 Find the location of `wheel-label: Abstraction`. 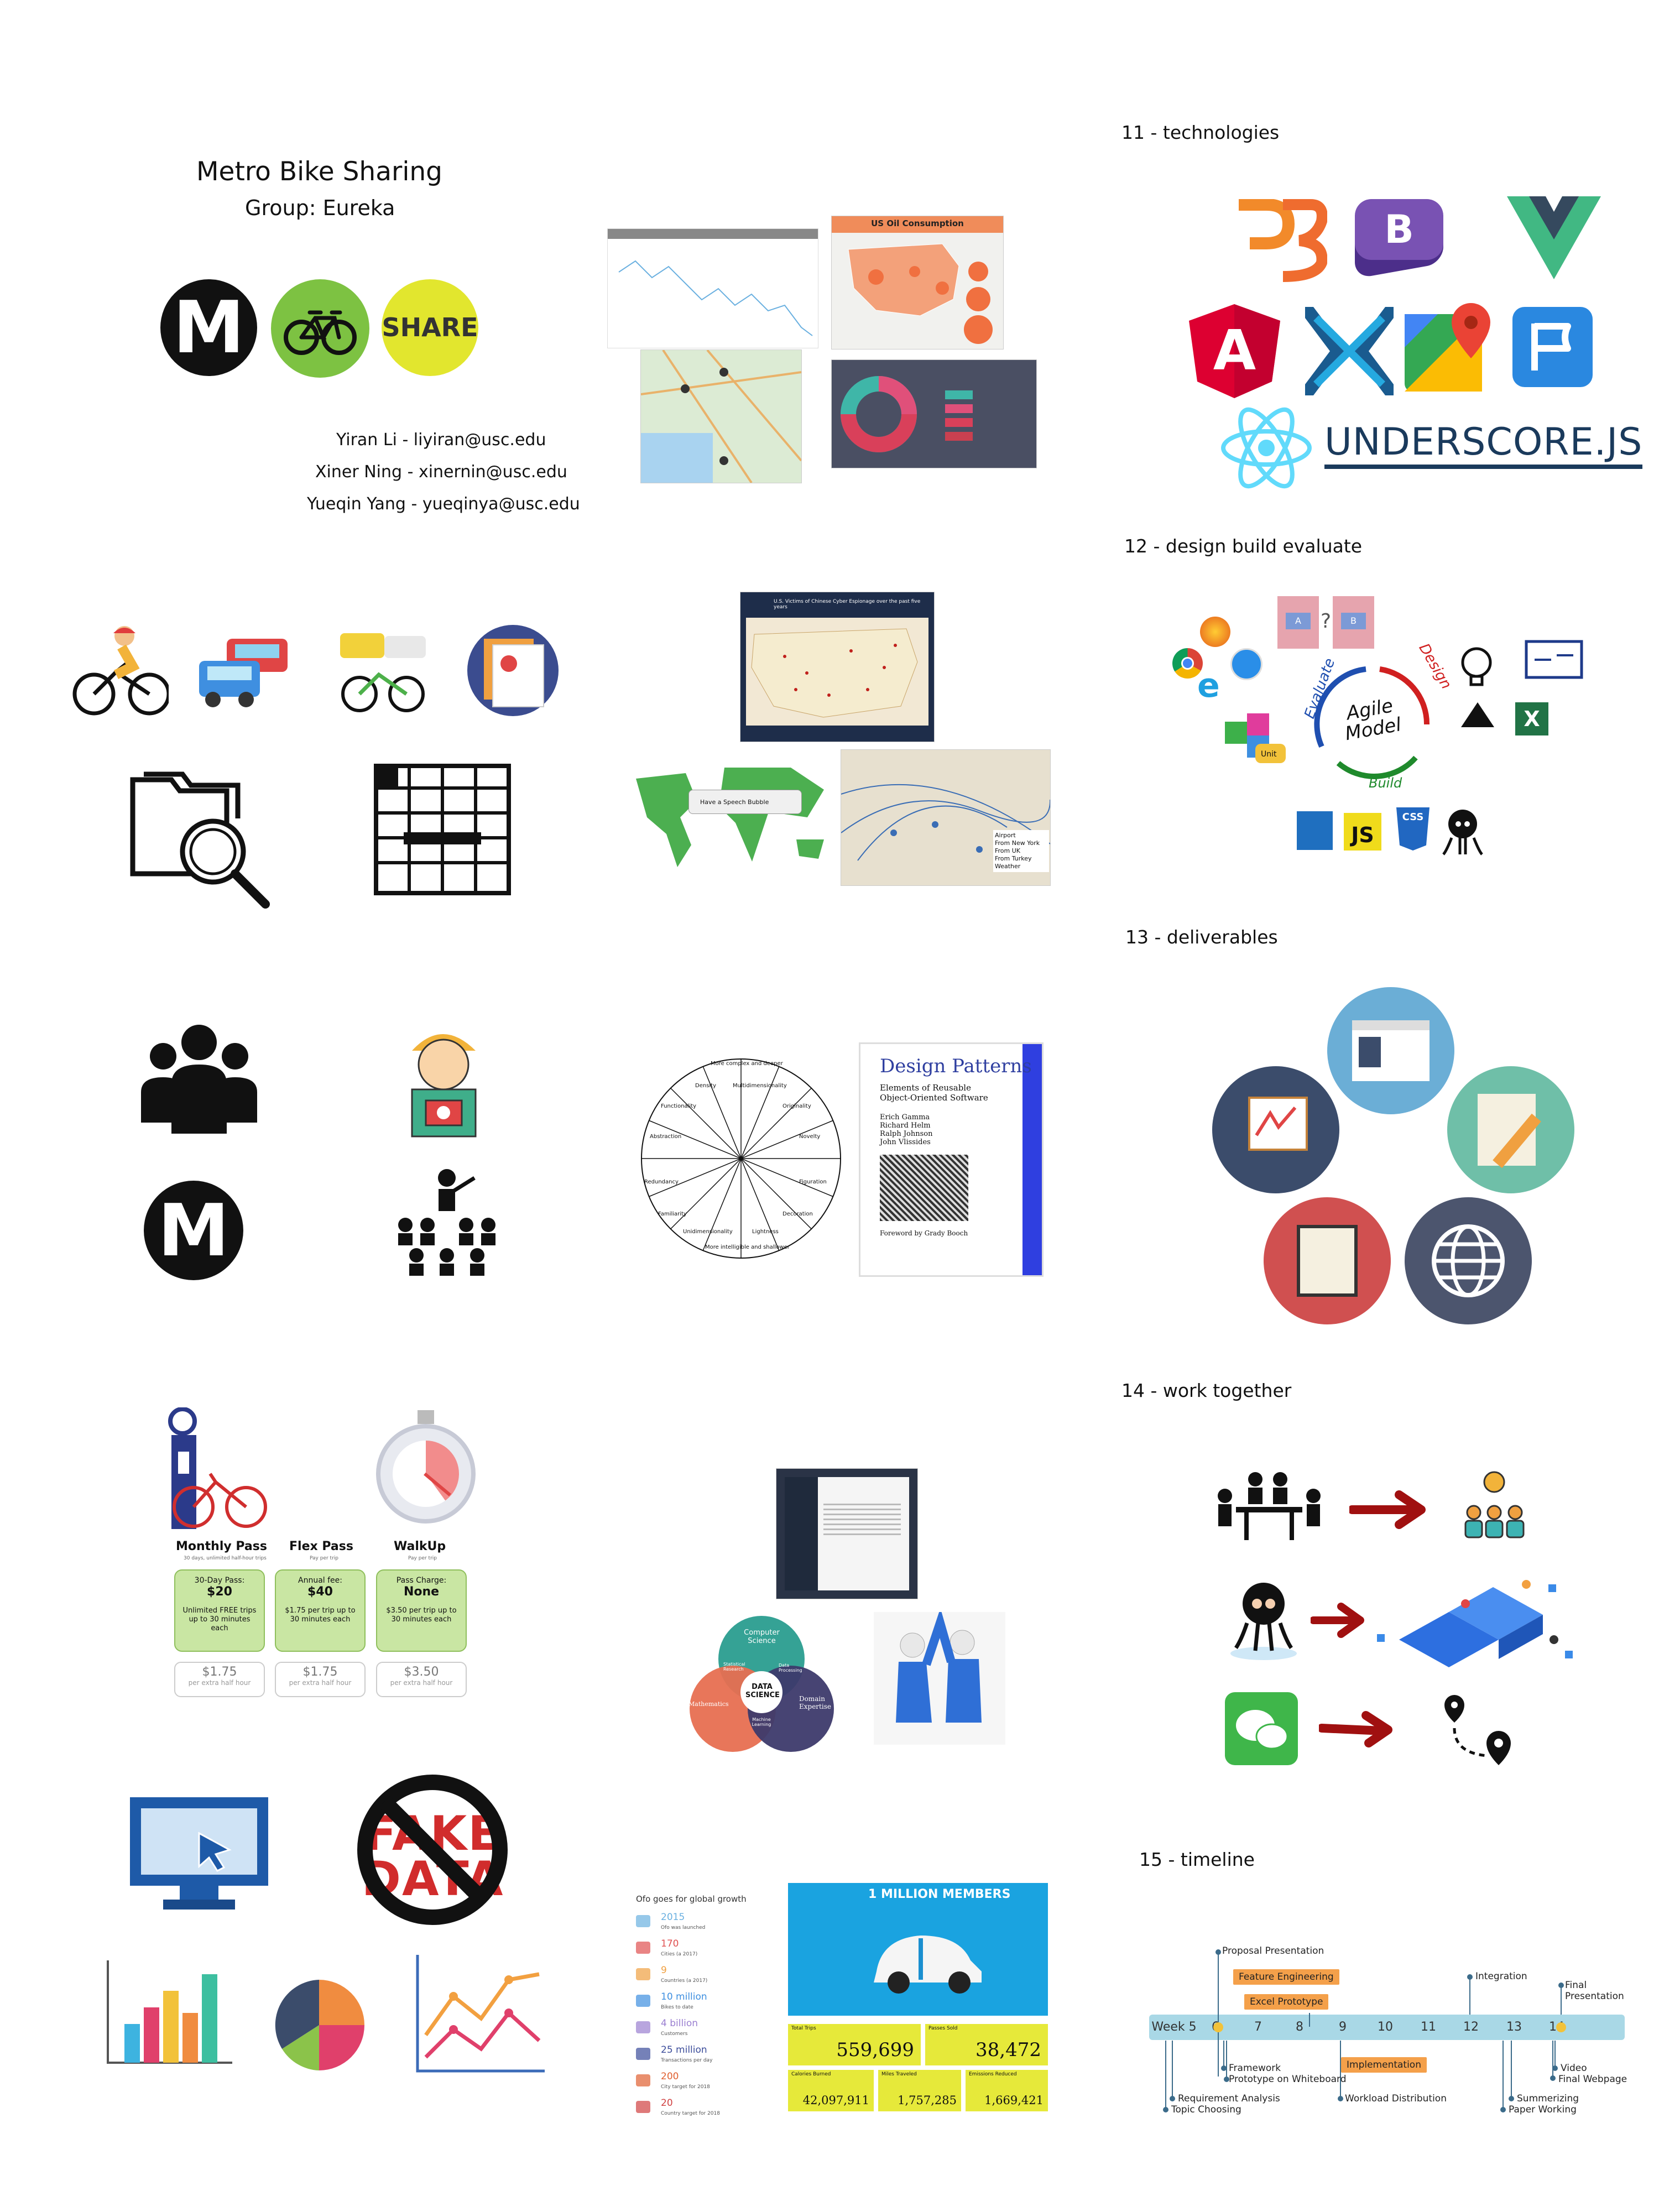

wheel-label: Abstraction is located at coordinates (666, 1137).